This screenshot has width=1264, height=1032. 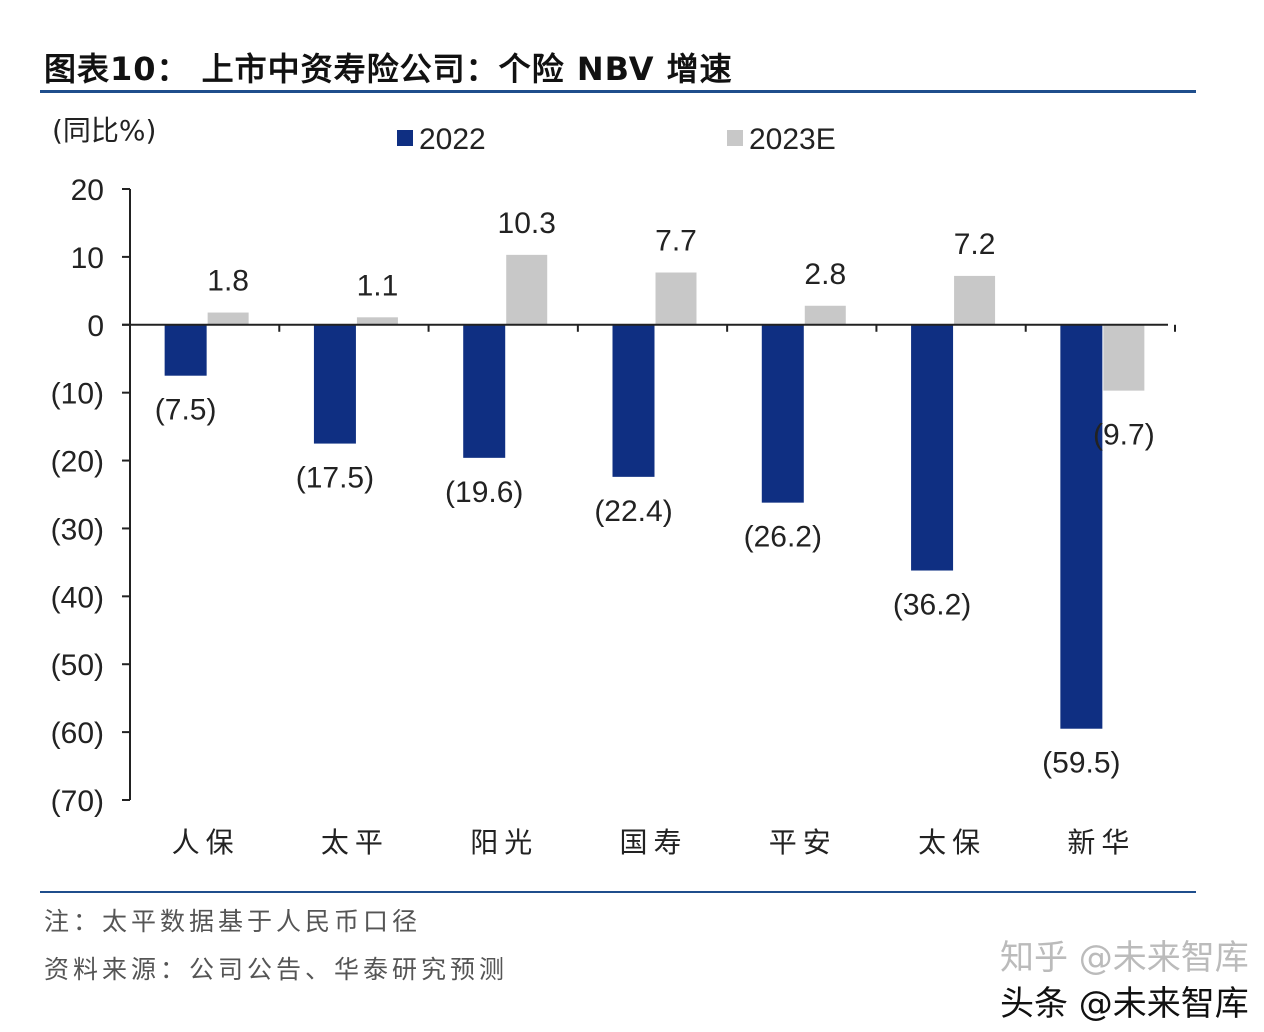 What do you see at coordinates (618, 91) in the screenshot?
I see `title-divider` at bounding box center [618, 91].